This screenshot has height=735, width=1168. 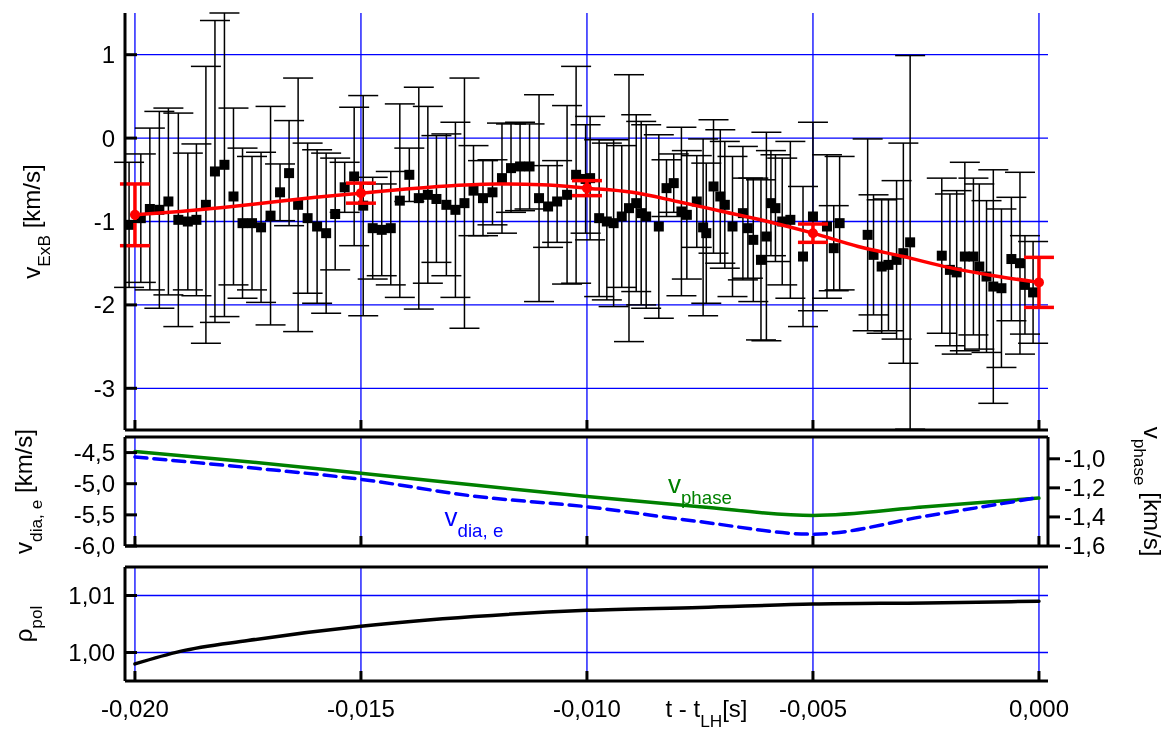 What do you see at coordinates (108, 55) in the screenshot?
I see `y-tick-label: 1` at bounding box center [108, 55].